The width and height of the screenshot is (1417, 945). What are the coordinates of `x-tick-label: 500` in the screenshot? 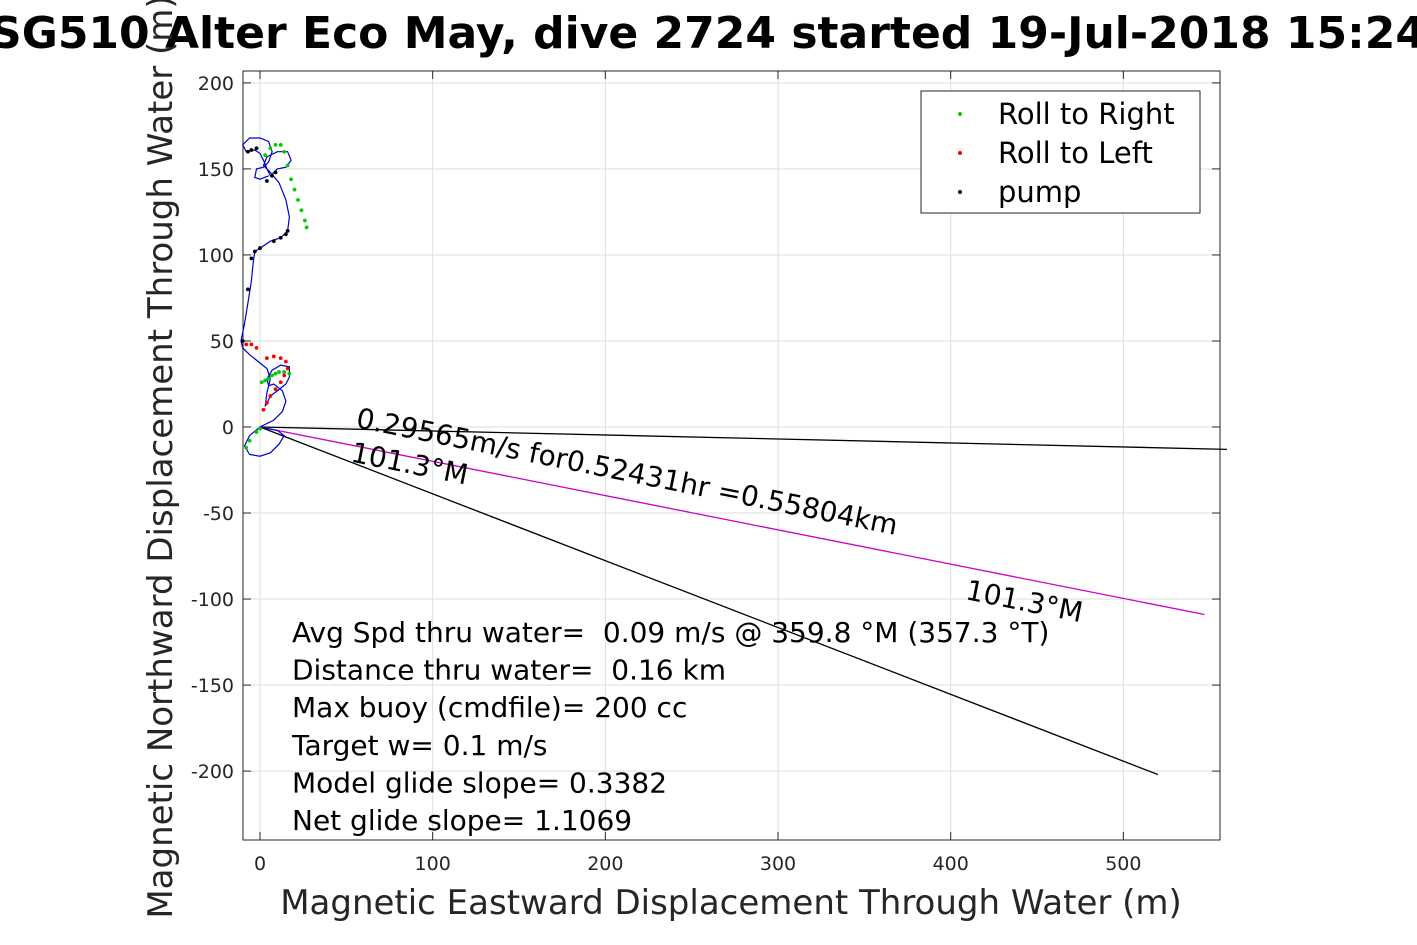 It's located at (1123, 864).